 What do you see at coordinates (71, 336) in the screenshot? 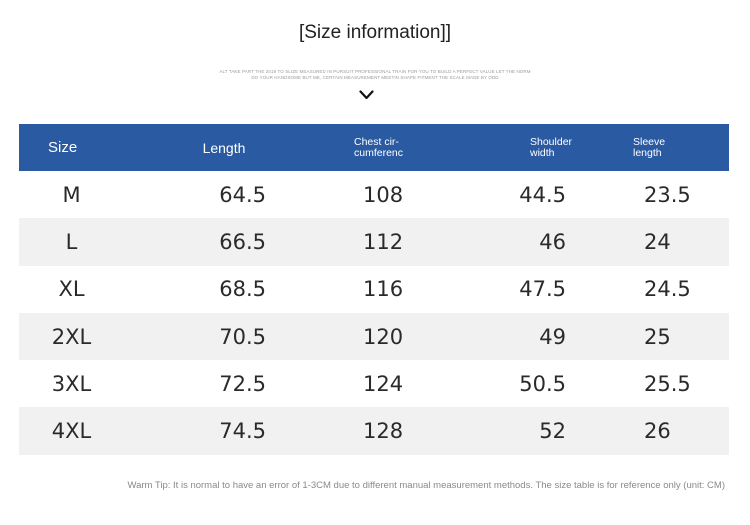
I see `cell-size: 2XL` at bounding box center [71, 336].